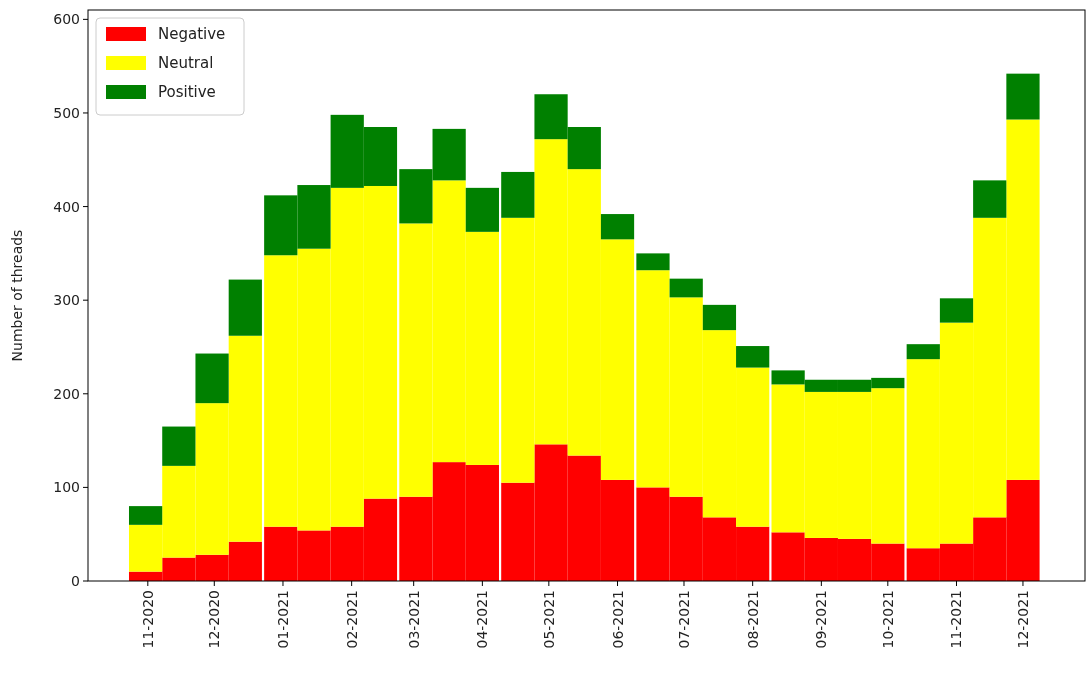  Describe the element at coordinates (482, 619) in the screenshot. I see `x-tick-label: 04-2021` at that location.